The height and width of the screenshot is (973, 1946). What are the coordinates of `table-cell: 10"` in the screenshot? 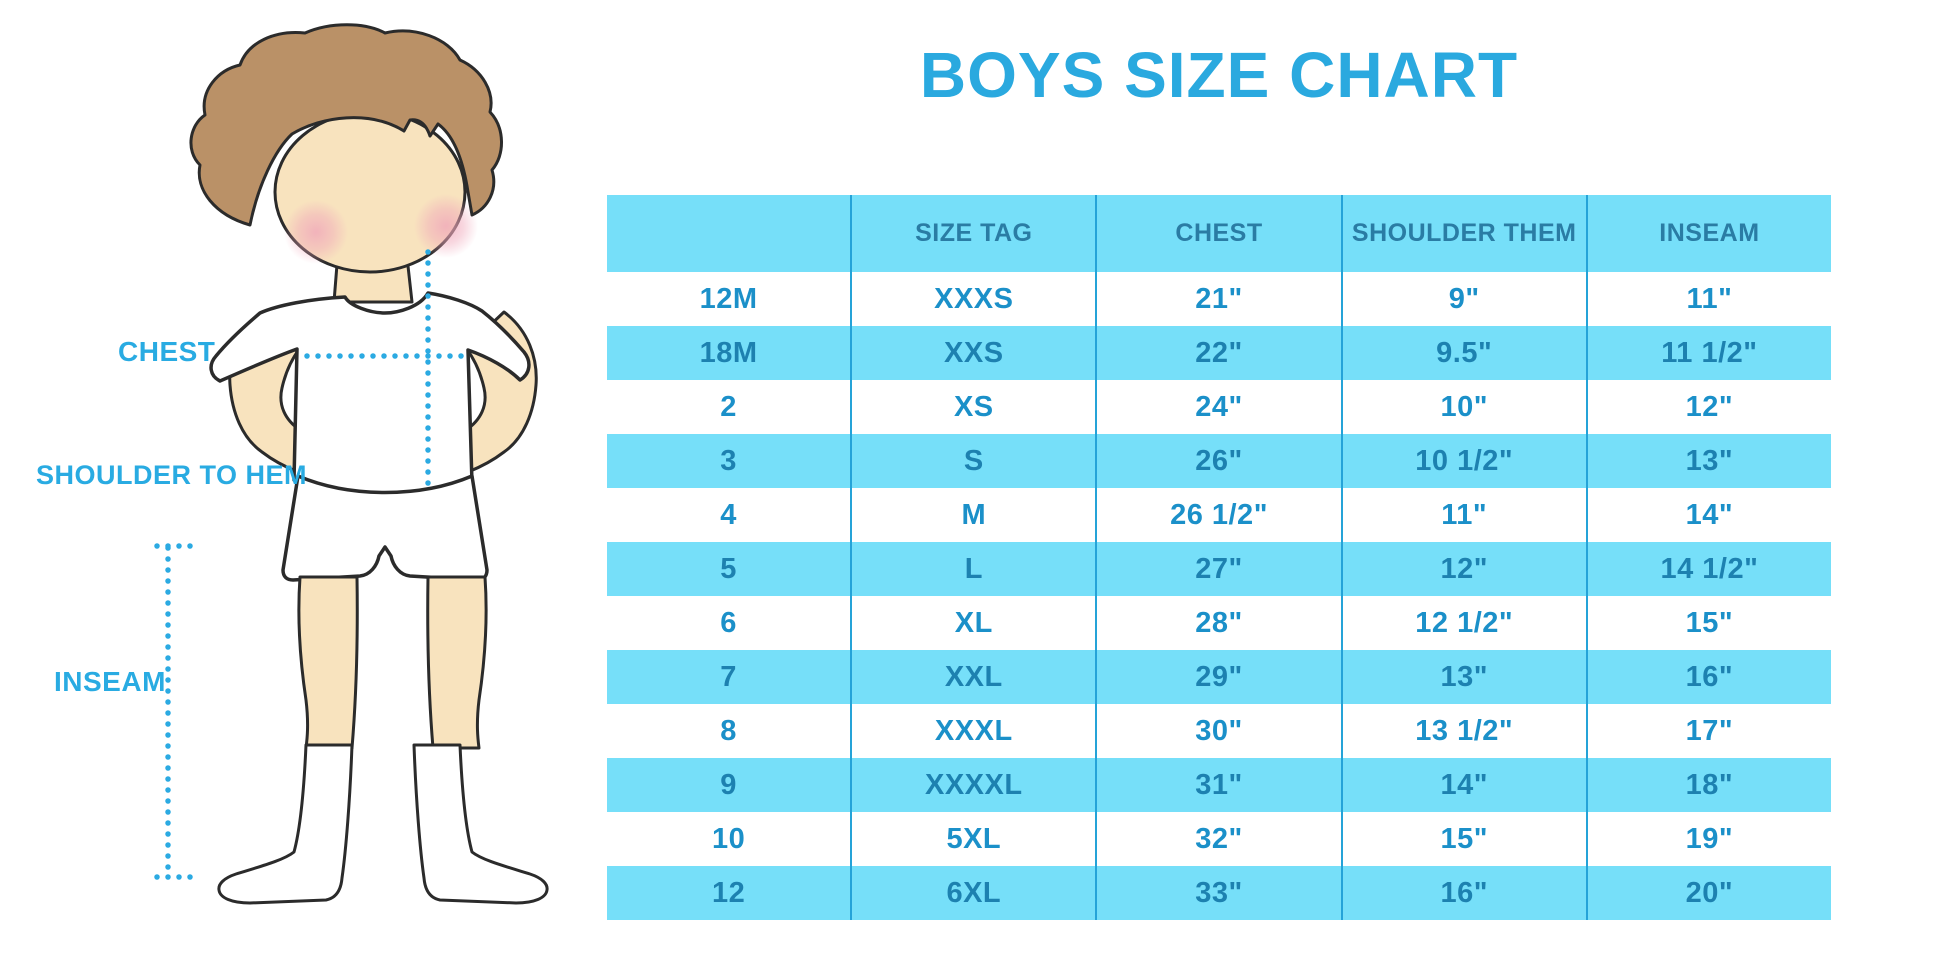 It's located at (1465, 407).